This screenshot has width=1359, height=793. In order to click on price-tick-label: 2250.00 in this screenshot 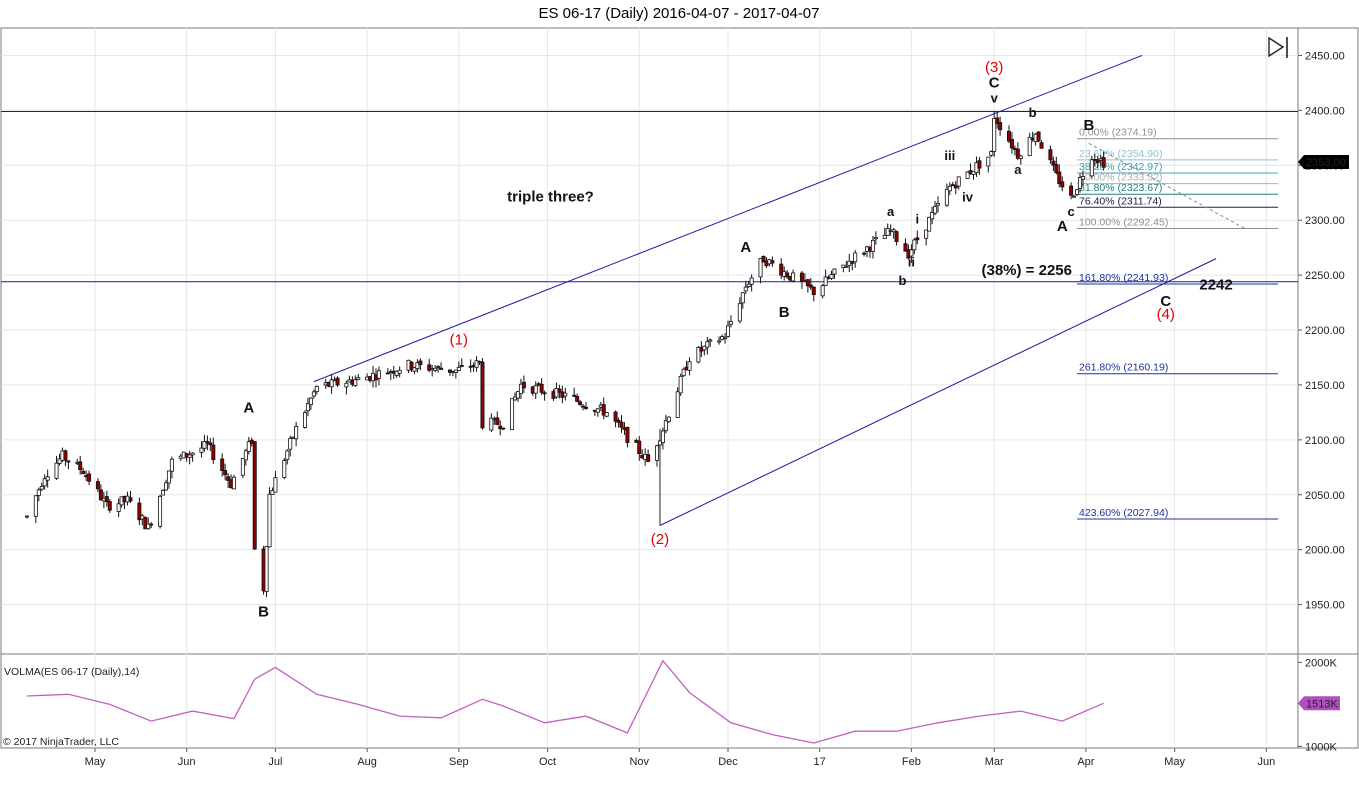, I will do `click(1325, 276)`.